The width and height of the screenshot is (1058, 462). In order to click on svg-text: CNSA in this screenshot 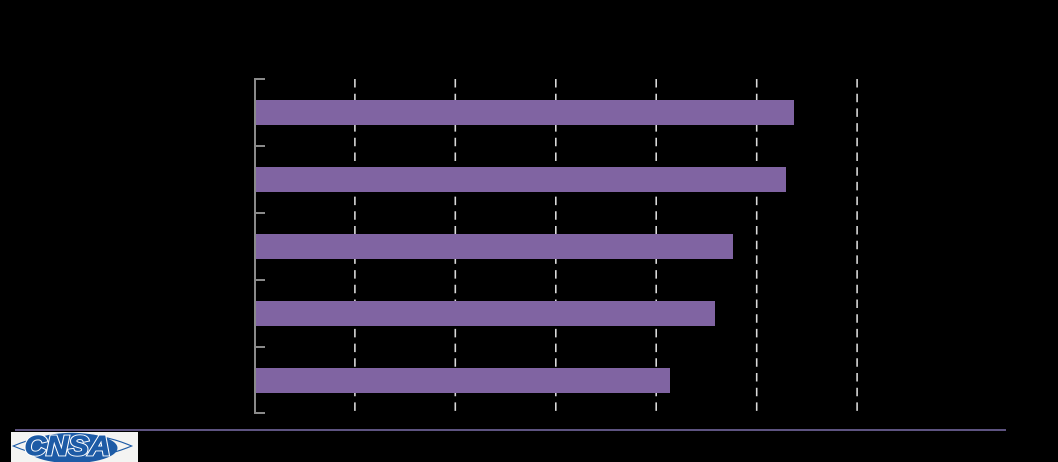, I will do `click(68, 446)`.